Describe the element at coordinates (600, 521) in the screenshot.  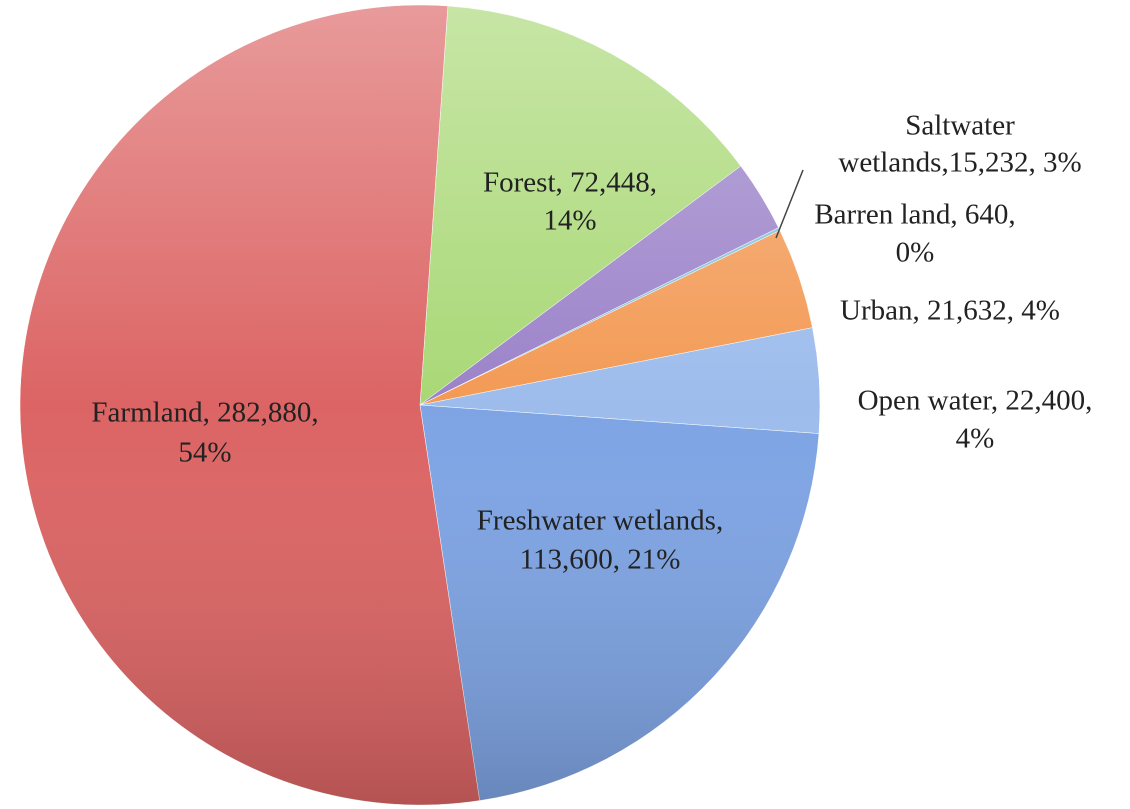
I see `data-label: Freshwater wetlands,` at that location.